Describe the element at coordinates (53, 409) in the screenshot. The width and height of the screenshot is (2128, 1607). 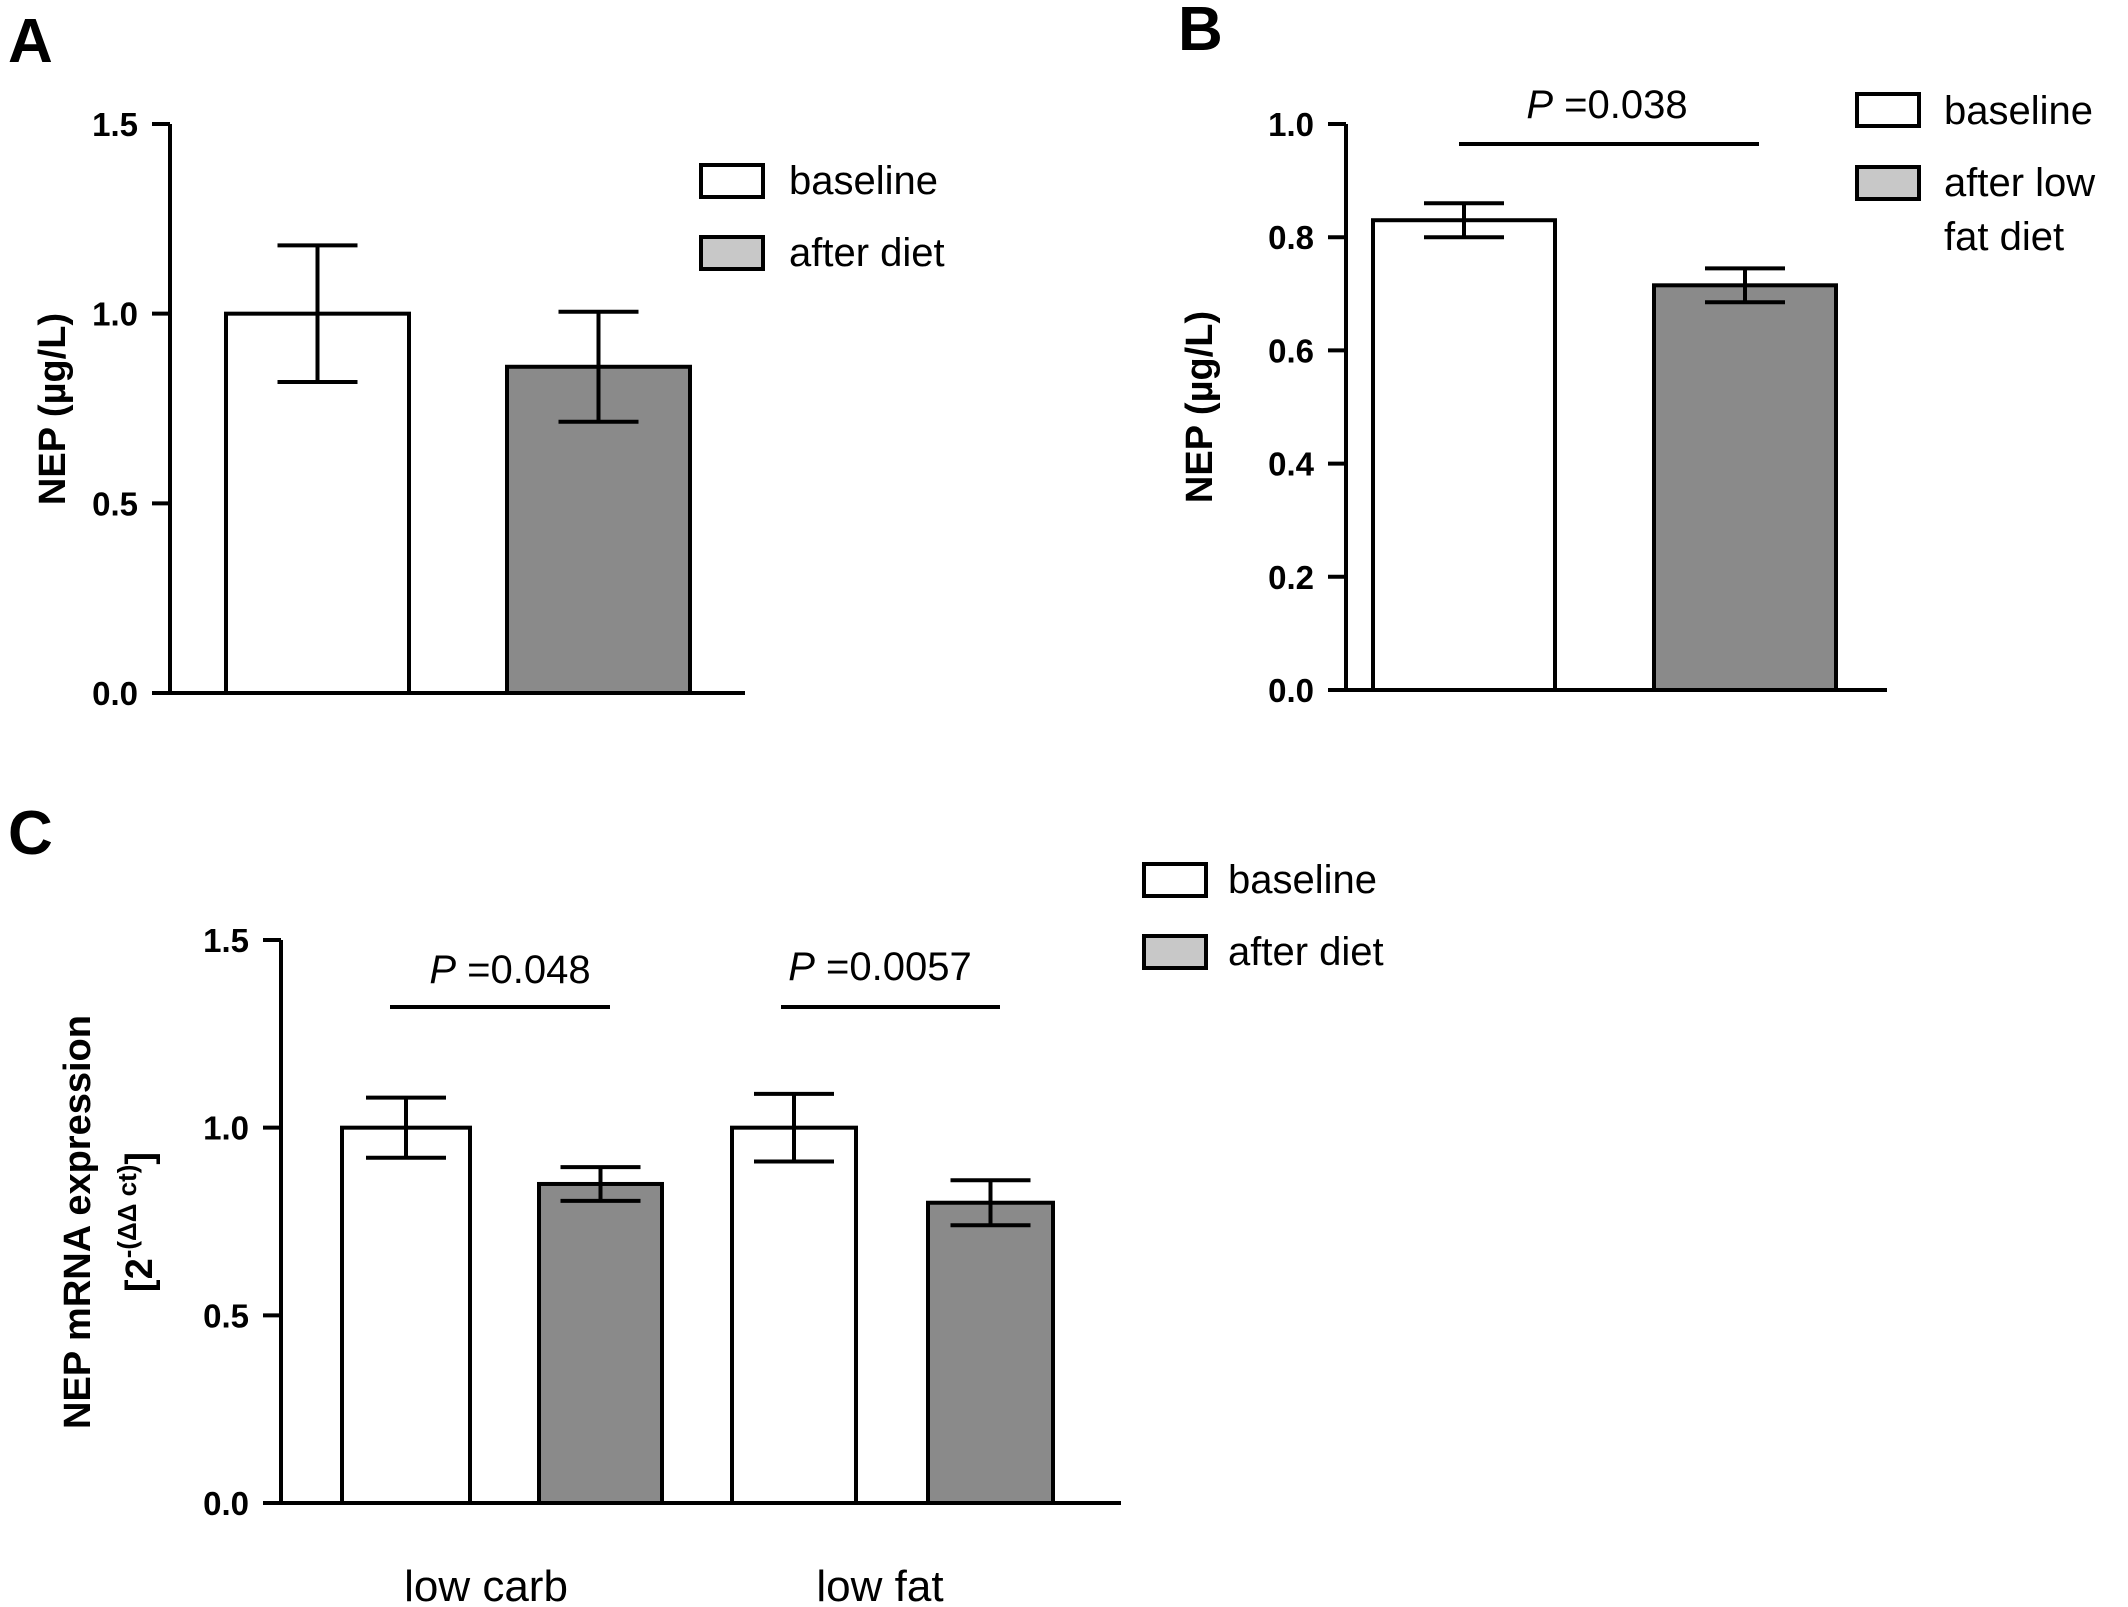
I see `a-y-axis-label: NEP (µg/L)` at that location.